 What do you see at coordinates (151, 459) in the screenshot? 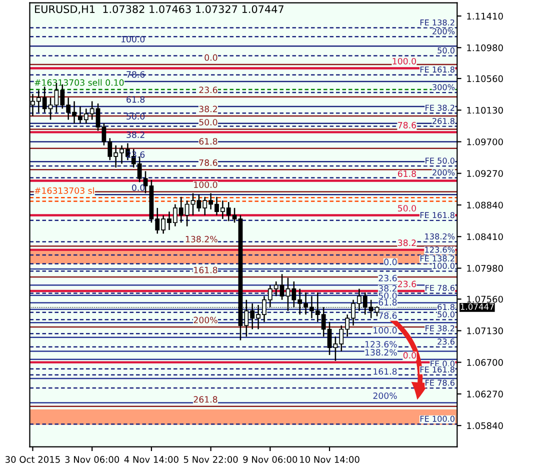
I see `x-tick-label: 4 Nov 14:00` at bounding box center [151, 459].